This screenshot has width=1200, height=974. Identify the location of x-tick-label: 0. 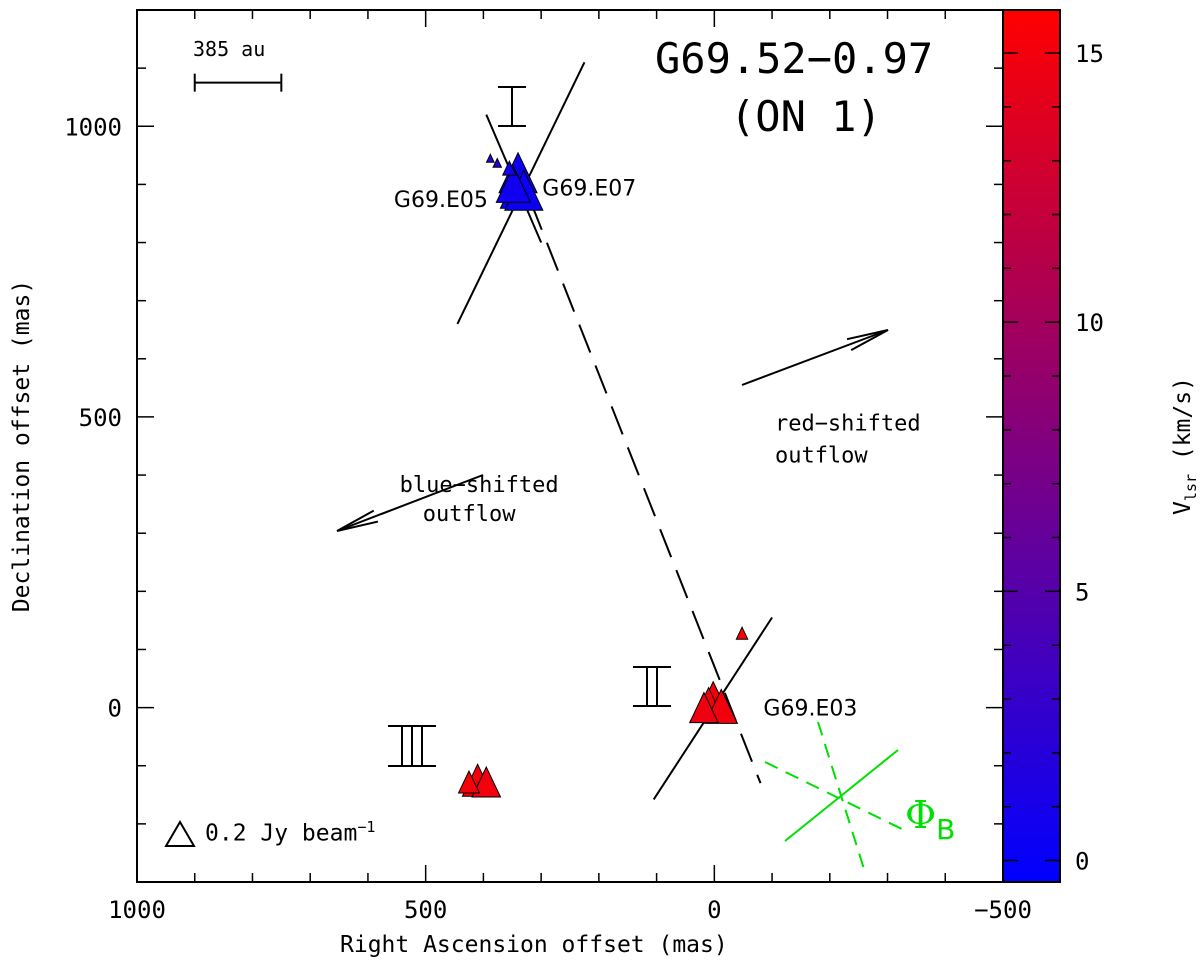
(714, 910).